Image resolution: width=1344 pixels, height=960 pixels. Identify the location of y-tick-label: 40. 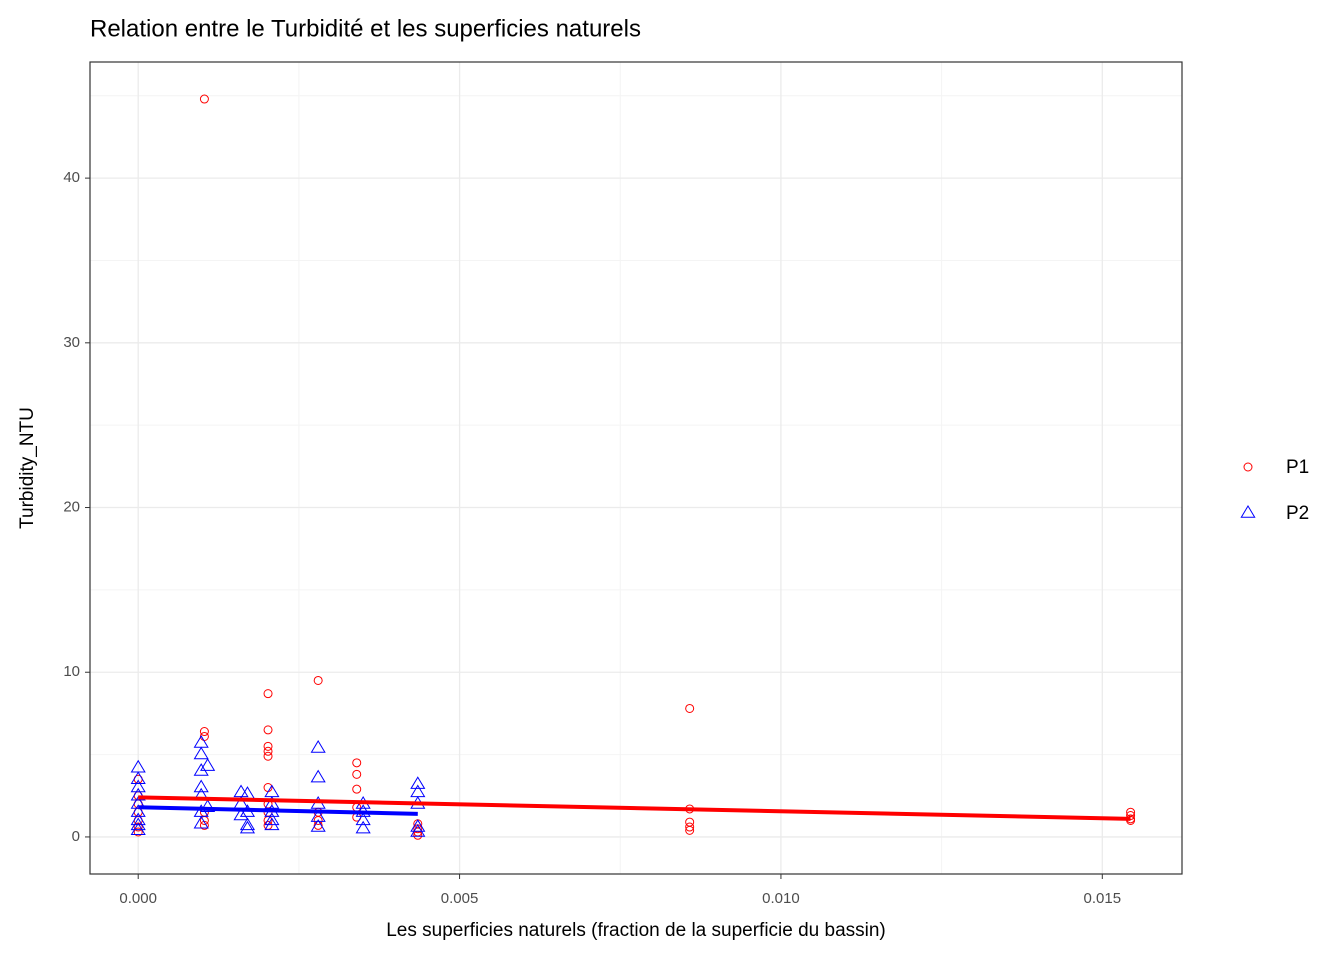
(71, 177).